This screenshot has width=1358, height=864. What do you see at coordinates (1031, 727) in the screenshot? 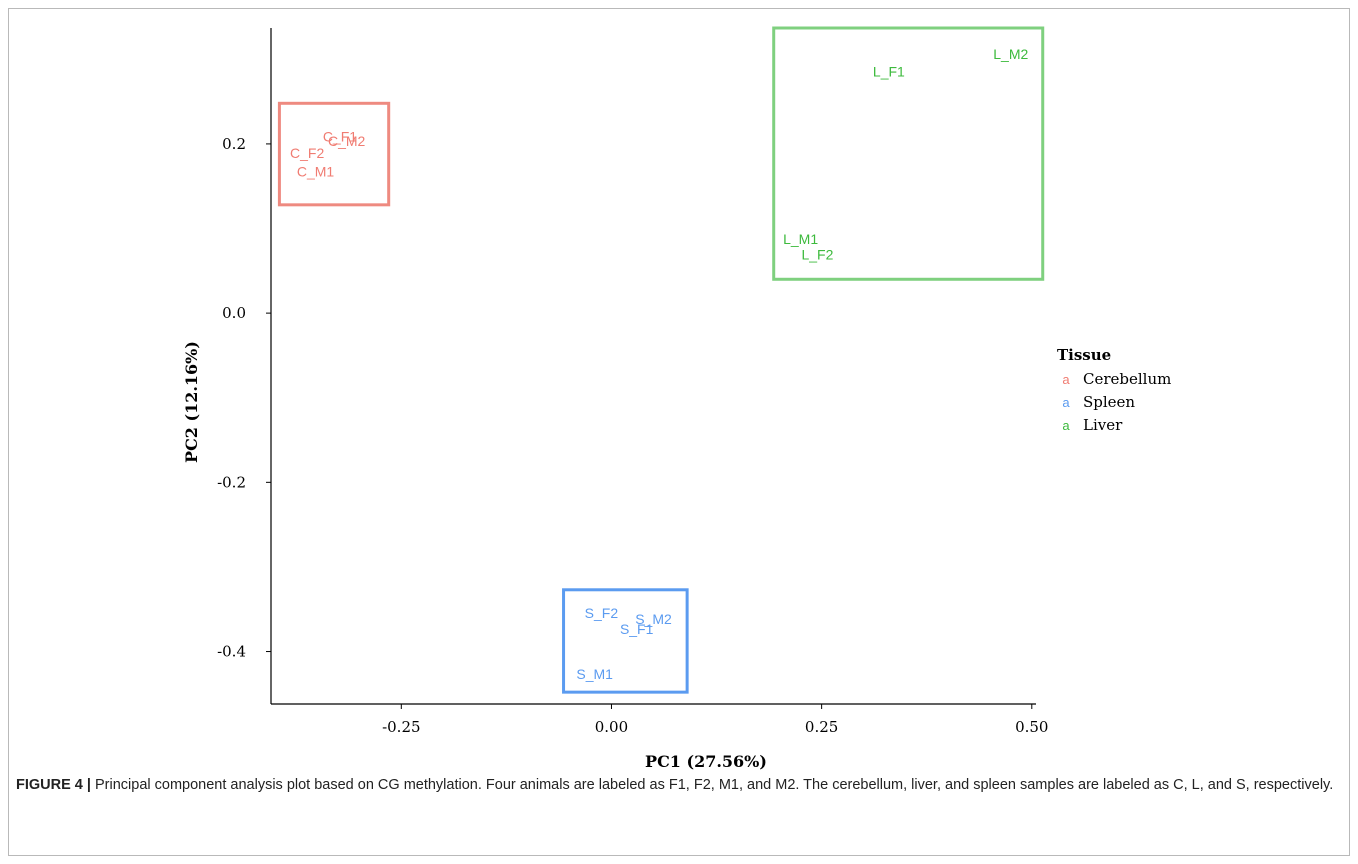
I see `x-tick-label: 0.50` at bounding box center [1031, 727].